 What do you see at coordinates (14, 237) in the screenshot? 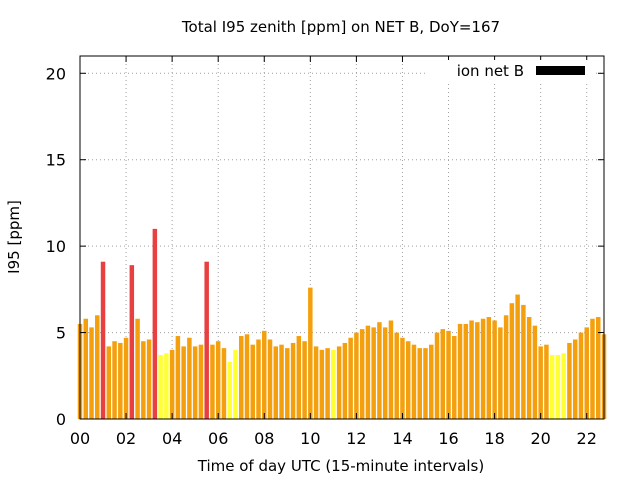
I see `y-axis-label: I95 [ppm]` at bounding box center [14, 237].